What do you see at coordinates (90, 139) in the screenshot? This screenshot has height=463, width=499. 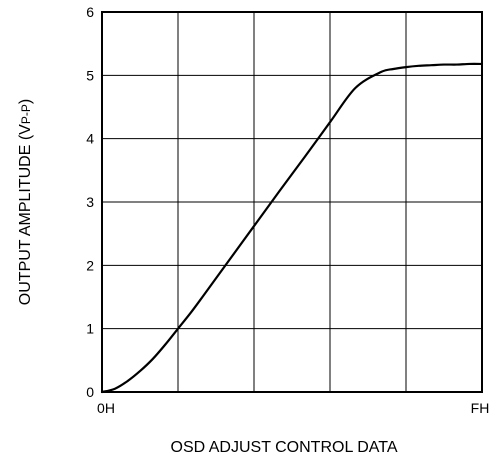 I see `y-tick-label: 4` at bounding box center [90, 139].